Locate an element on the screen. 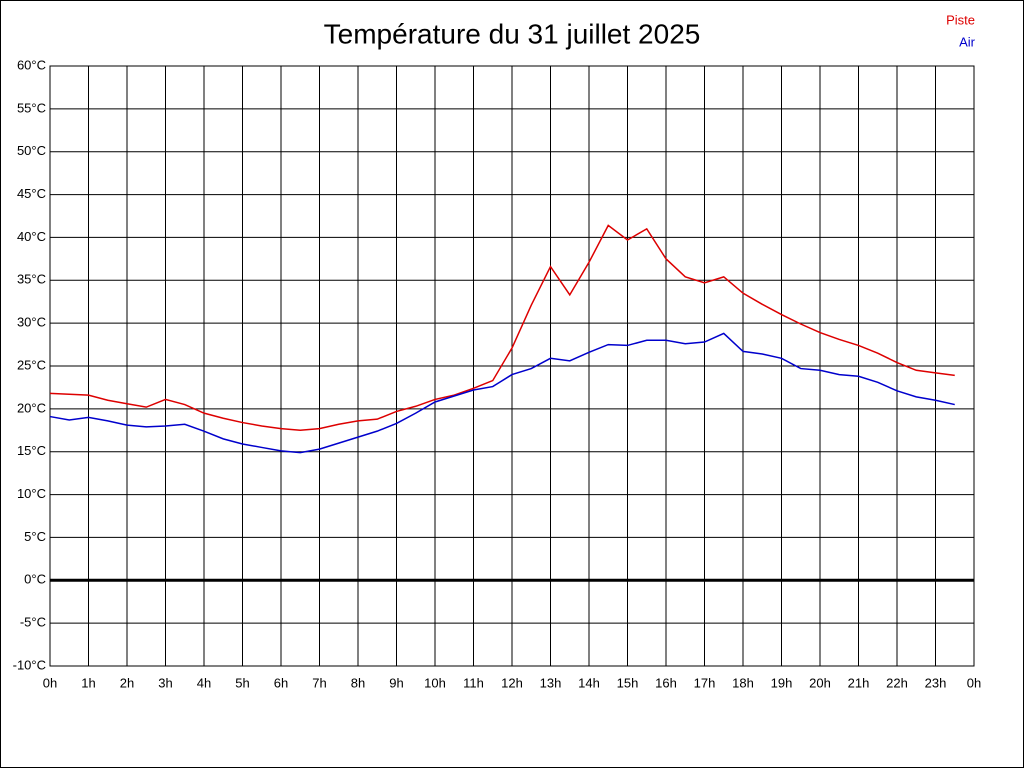 The height and width of the screenshot is (768, 1024). y-tick-label: 10°C is located at coordinates (31, 493).